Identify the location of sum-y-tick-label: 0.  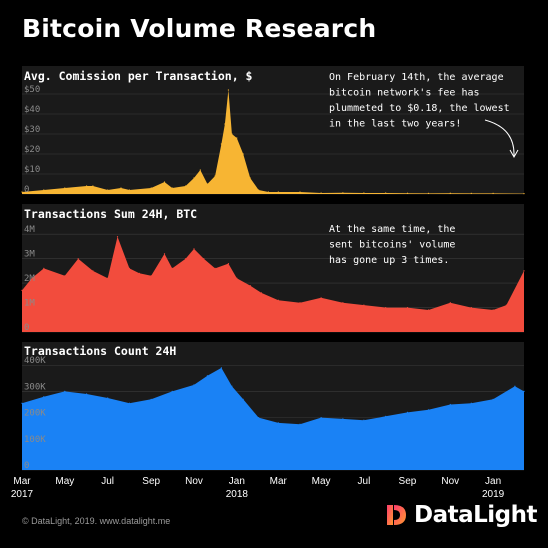
(26, 328).